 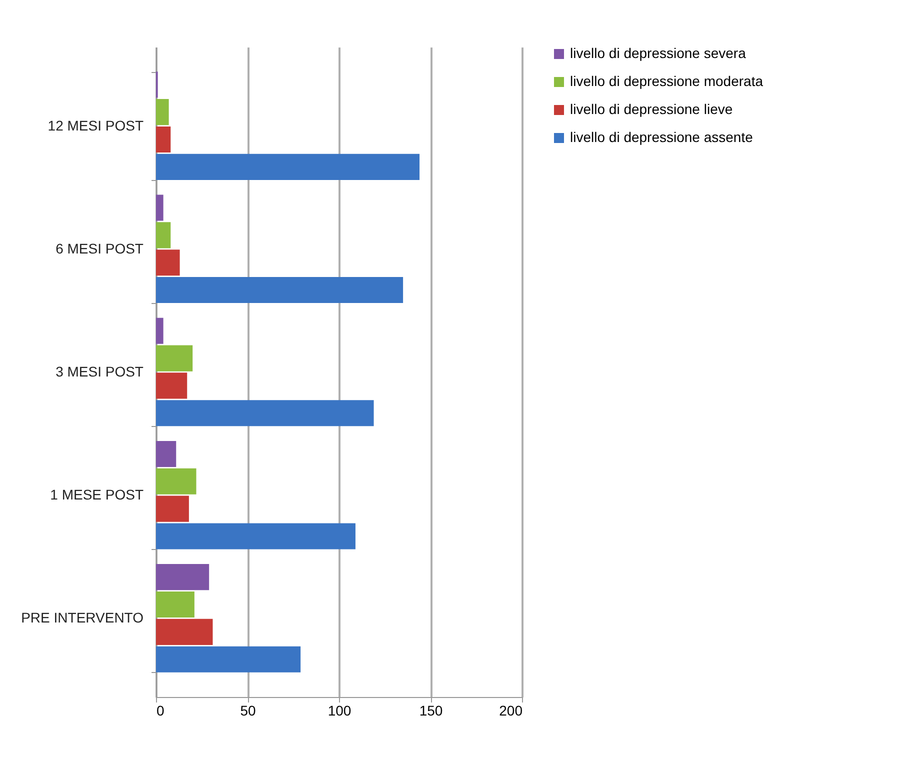 I want to click on y-tick-label: 12 MESI POST, so click(x=96, y=125).